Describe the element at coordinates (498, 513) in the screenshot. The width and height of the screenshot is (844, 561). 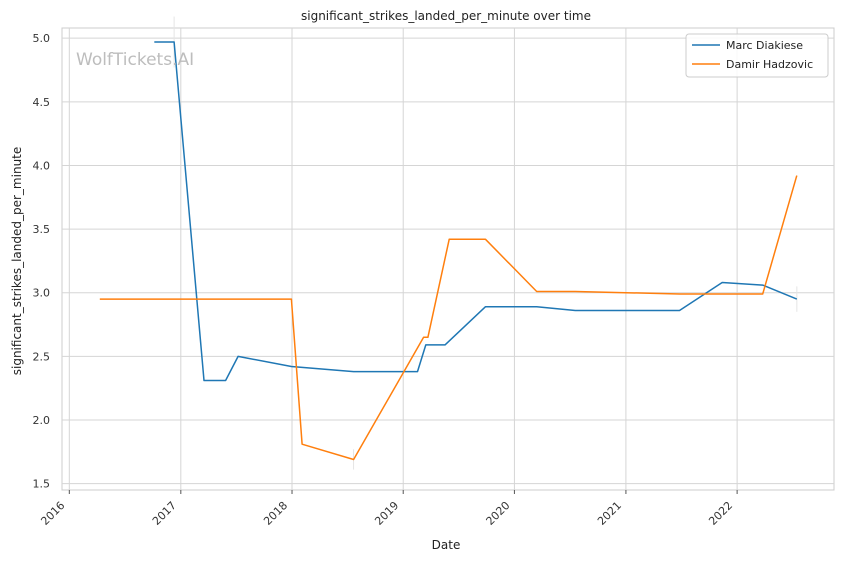
I see `x-tick-label: 2020` at that location.